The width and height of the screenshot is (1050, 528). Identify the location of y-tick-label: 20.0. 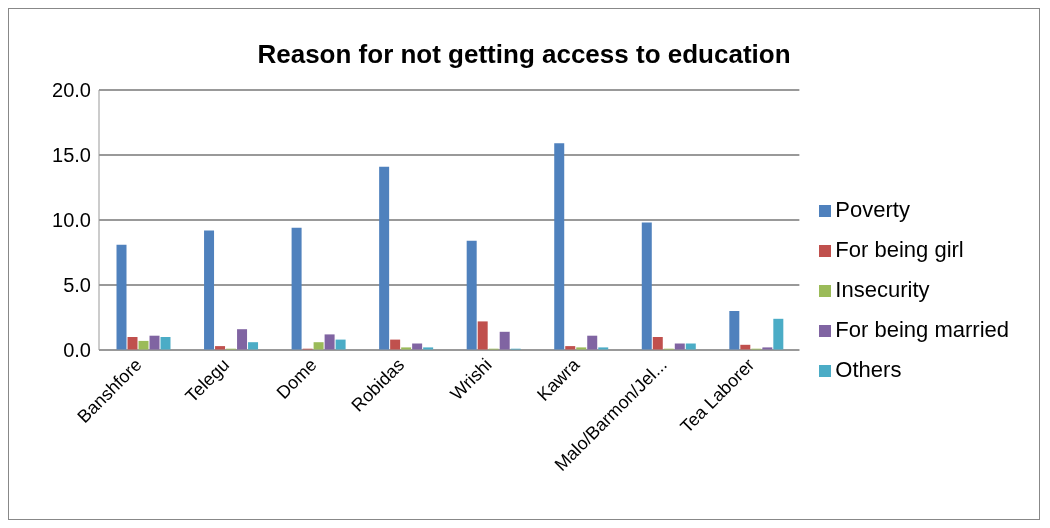
(71, 90).